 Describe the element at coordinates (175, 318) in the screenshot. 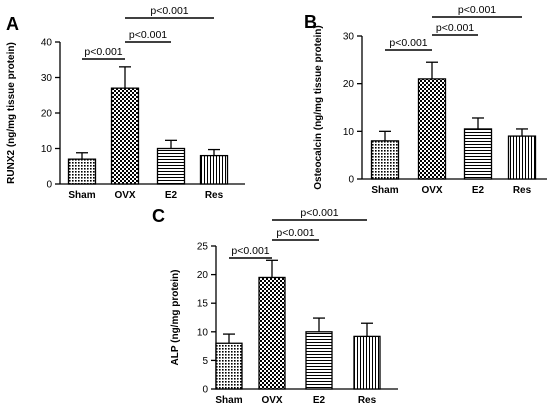

I see `y-axis-title: ALP (ng/mg protein)` at that location.